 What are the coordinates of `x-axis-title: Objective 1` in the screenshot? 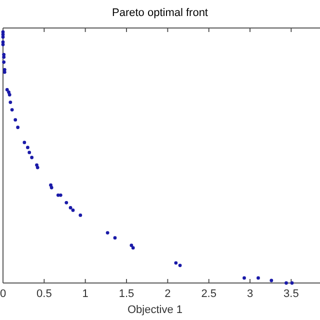 It's located at (155, 310).